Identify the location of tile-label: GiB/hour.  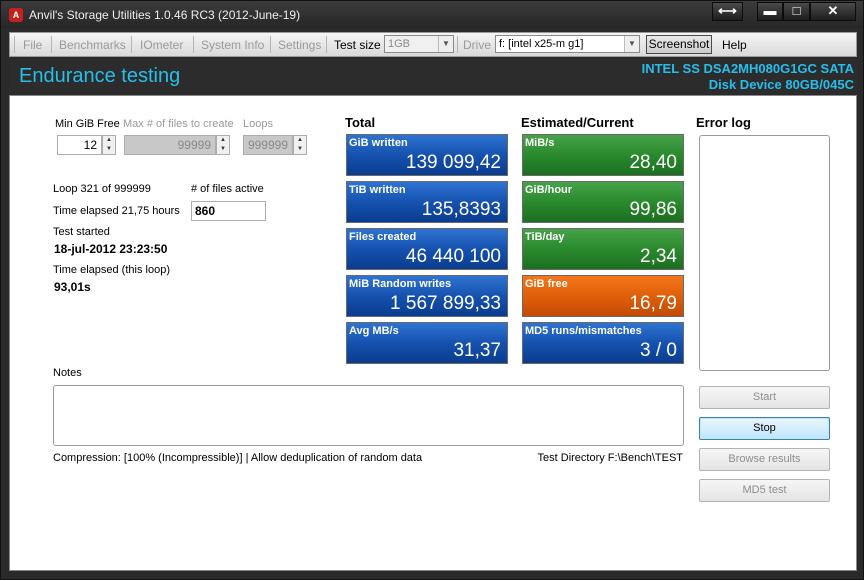
(549, 190).